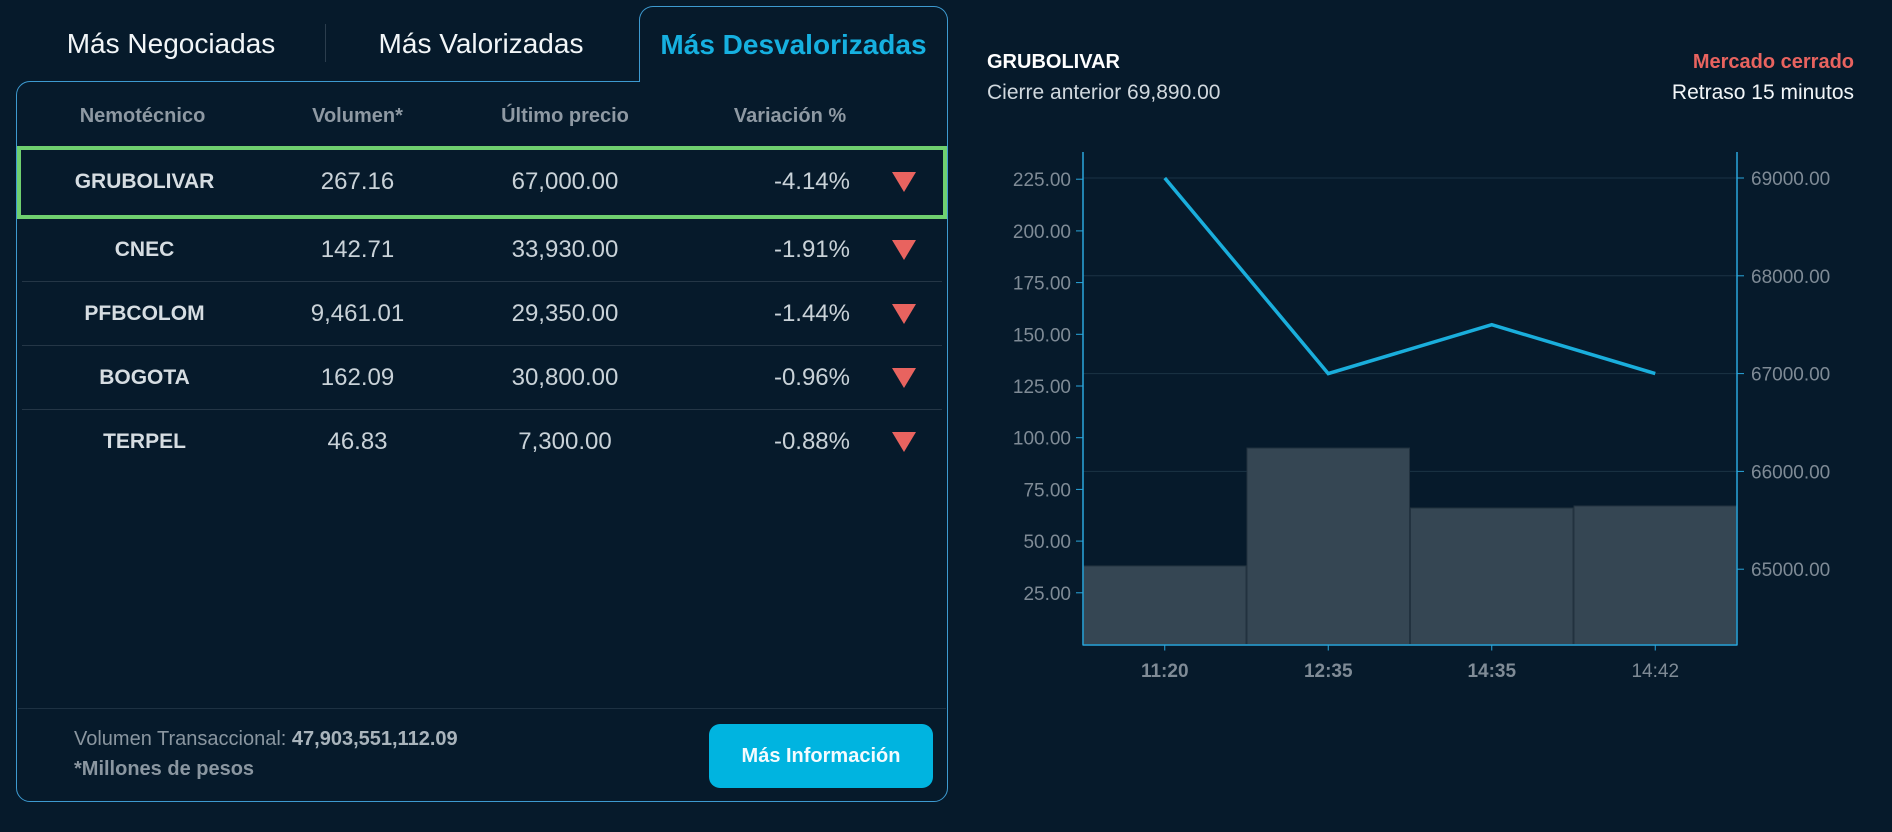 The image size is (1892, 832). Describe the element at coordinates (811, 377) in the screenshot. I see `row-variation: -0.96%` at that location.